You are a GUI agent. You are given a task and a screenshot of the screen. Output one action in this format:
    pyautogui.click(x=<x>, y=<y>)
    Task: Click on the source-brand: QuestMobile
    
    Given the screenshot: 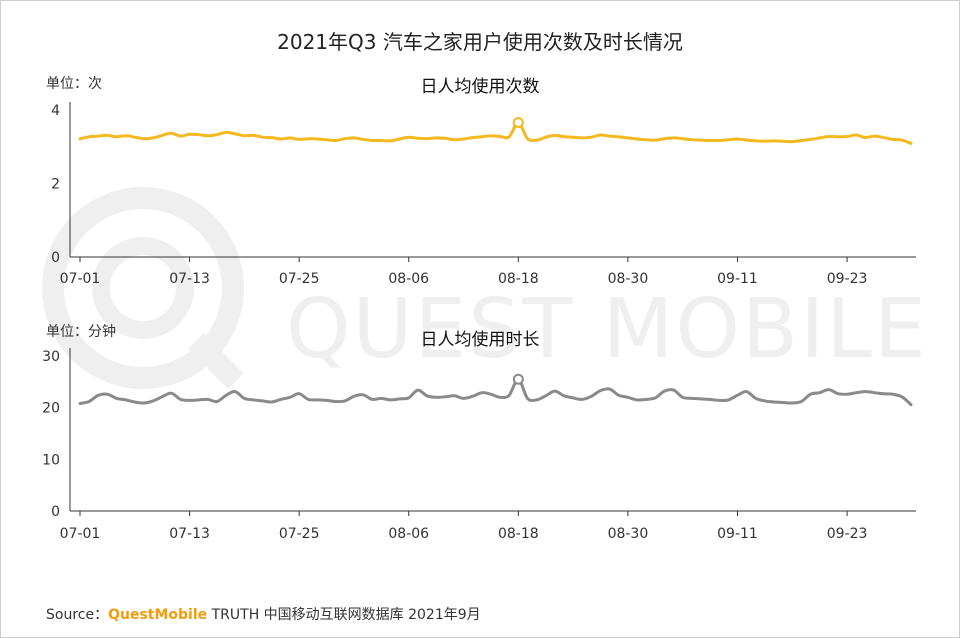 What is the action you would take?
    pyautogui.click(x=158, y=615)
    